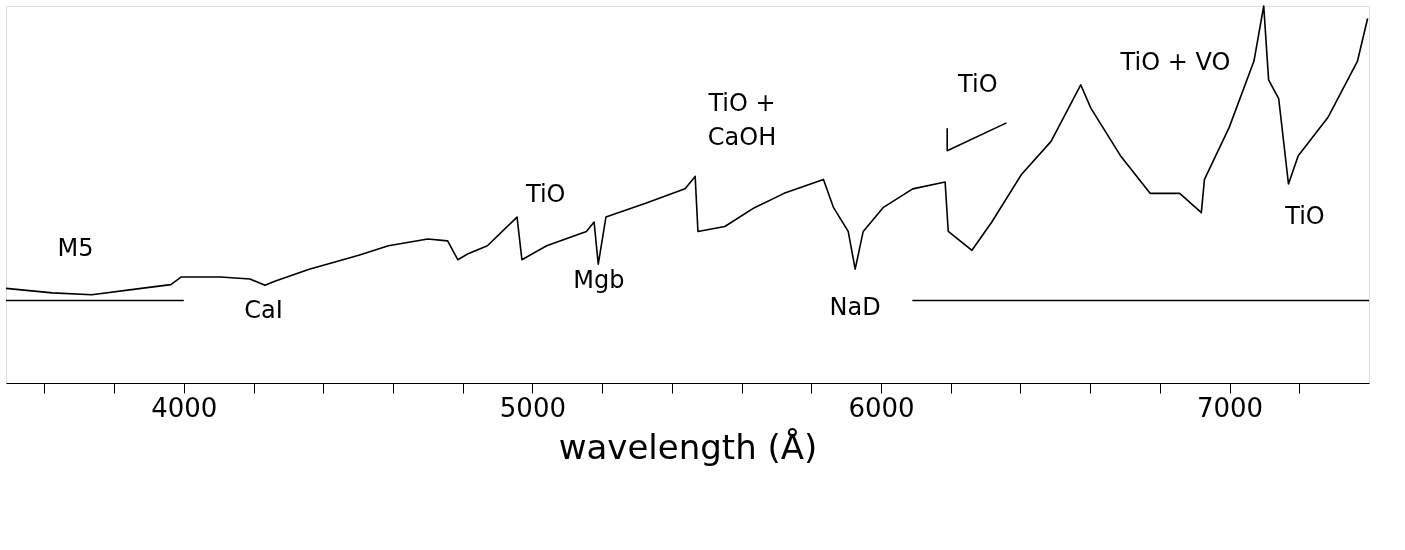  What do you see at coordinates (855, 306) in the screenshot?
I see `annotation: NaD` at bounding box center [855, 306].